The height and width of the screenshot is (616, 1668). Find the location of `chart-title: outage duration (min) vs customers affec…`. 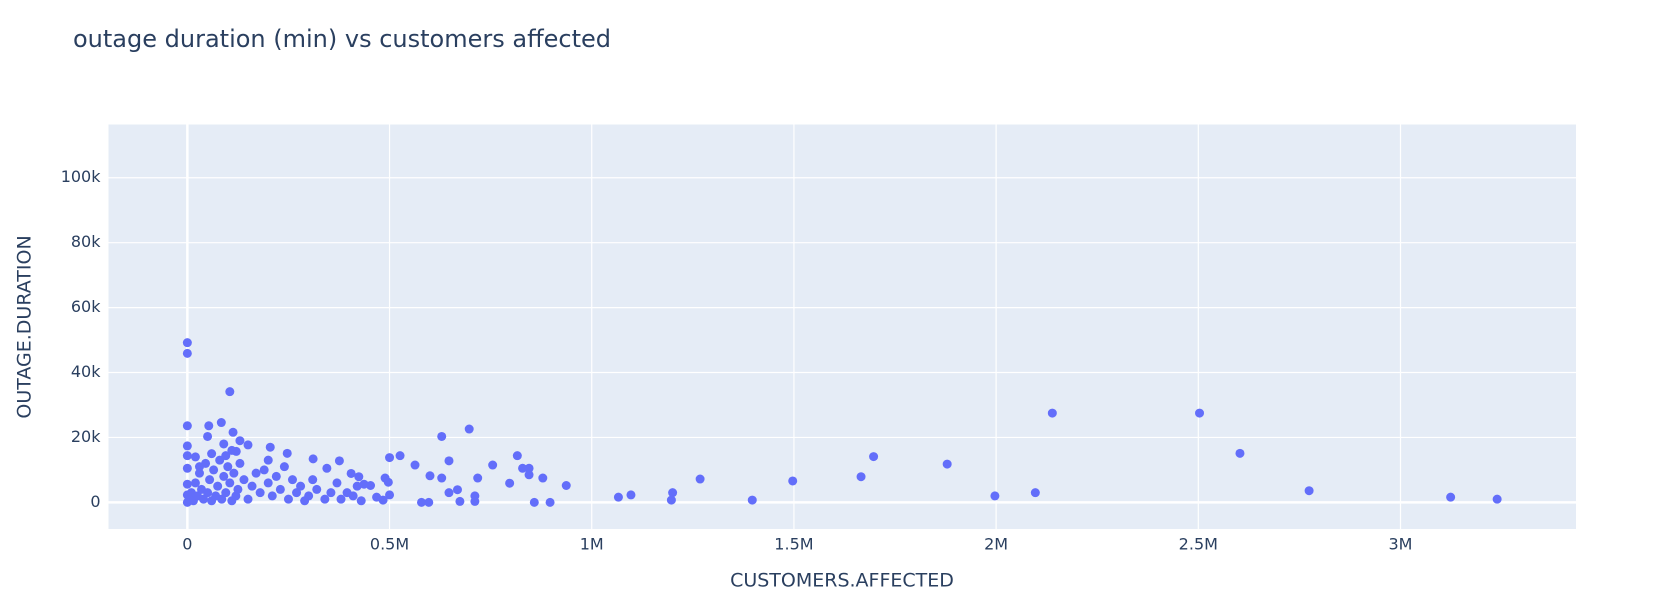

chart-title: outage duration (min) vs customers affec… is located at coordinates (342, 39).